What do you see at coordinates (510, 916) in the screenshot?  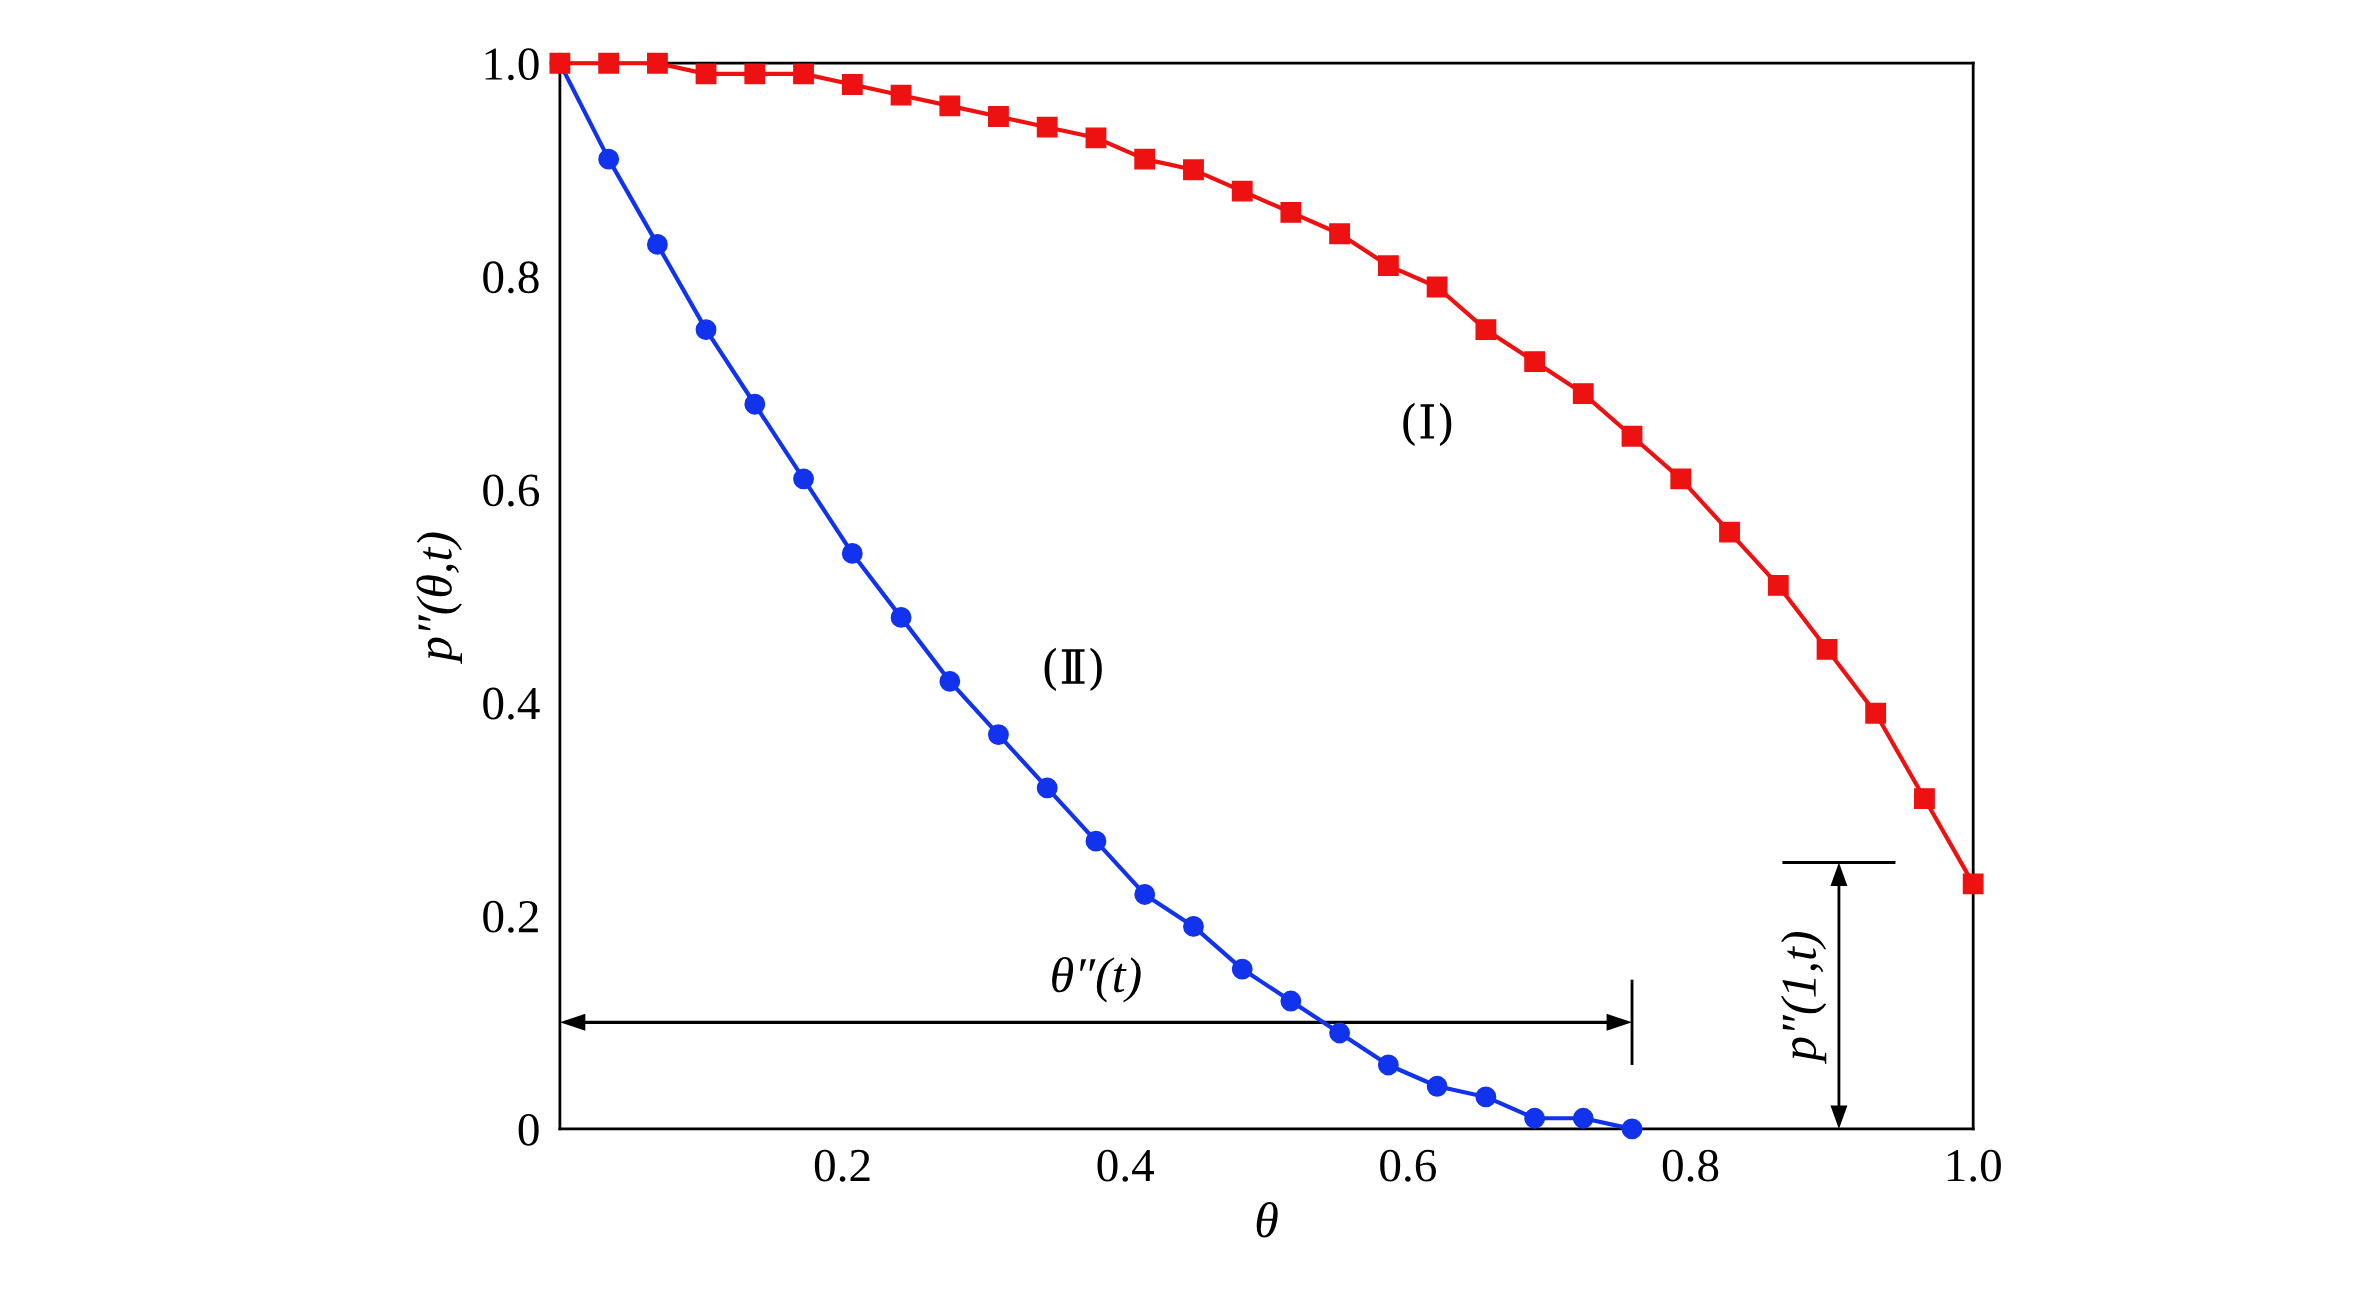 I see `y-tick-label: 0.2` at bounding box center [510, 916].